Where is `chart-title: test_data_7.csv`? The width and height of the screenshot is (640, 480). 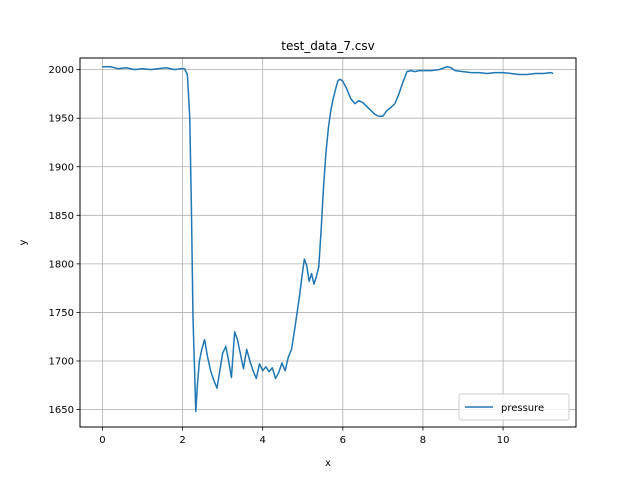
chart-title: test_data_7.csv is located at coordinates (327, 46).